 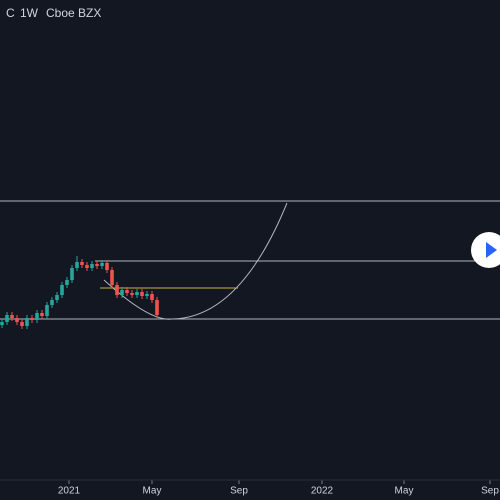 I want to click on interval: 1W, so click(x=29, y=13).